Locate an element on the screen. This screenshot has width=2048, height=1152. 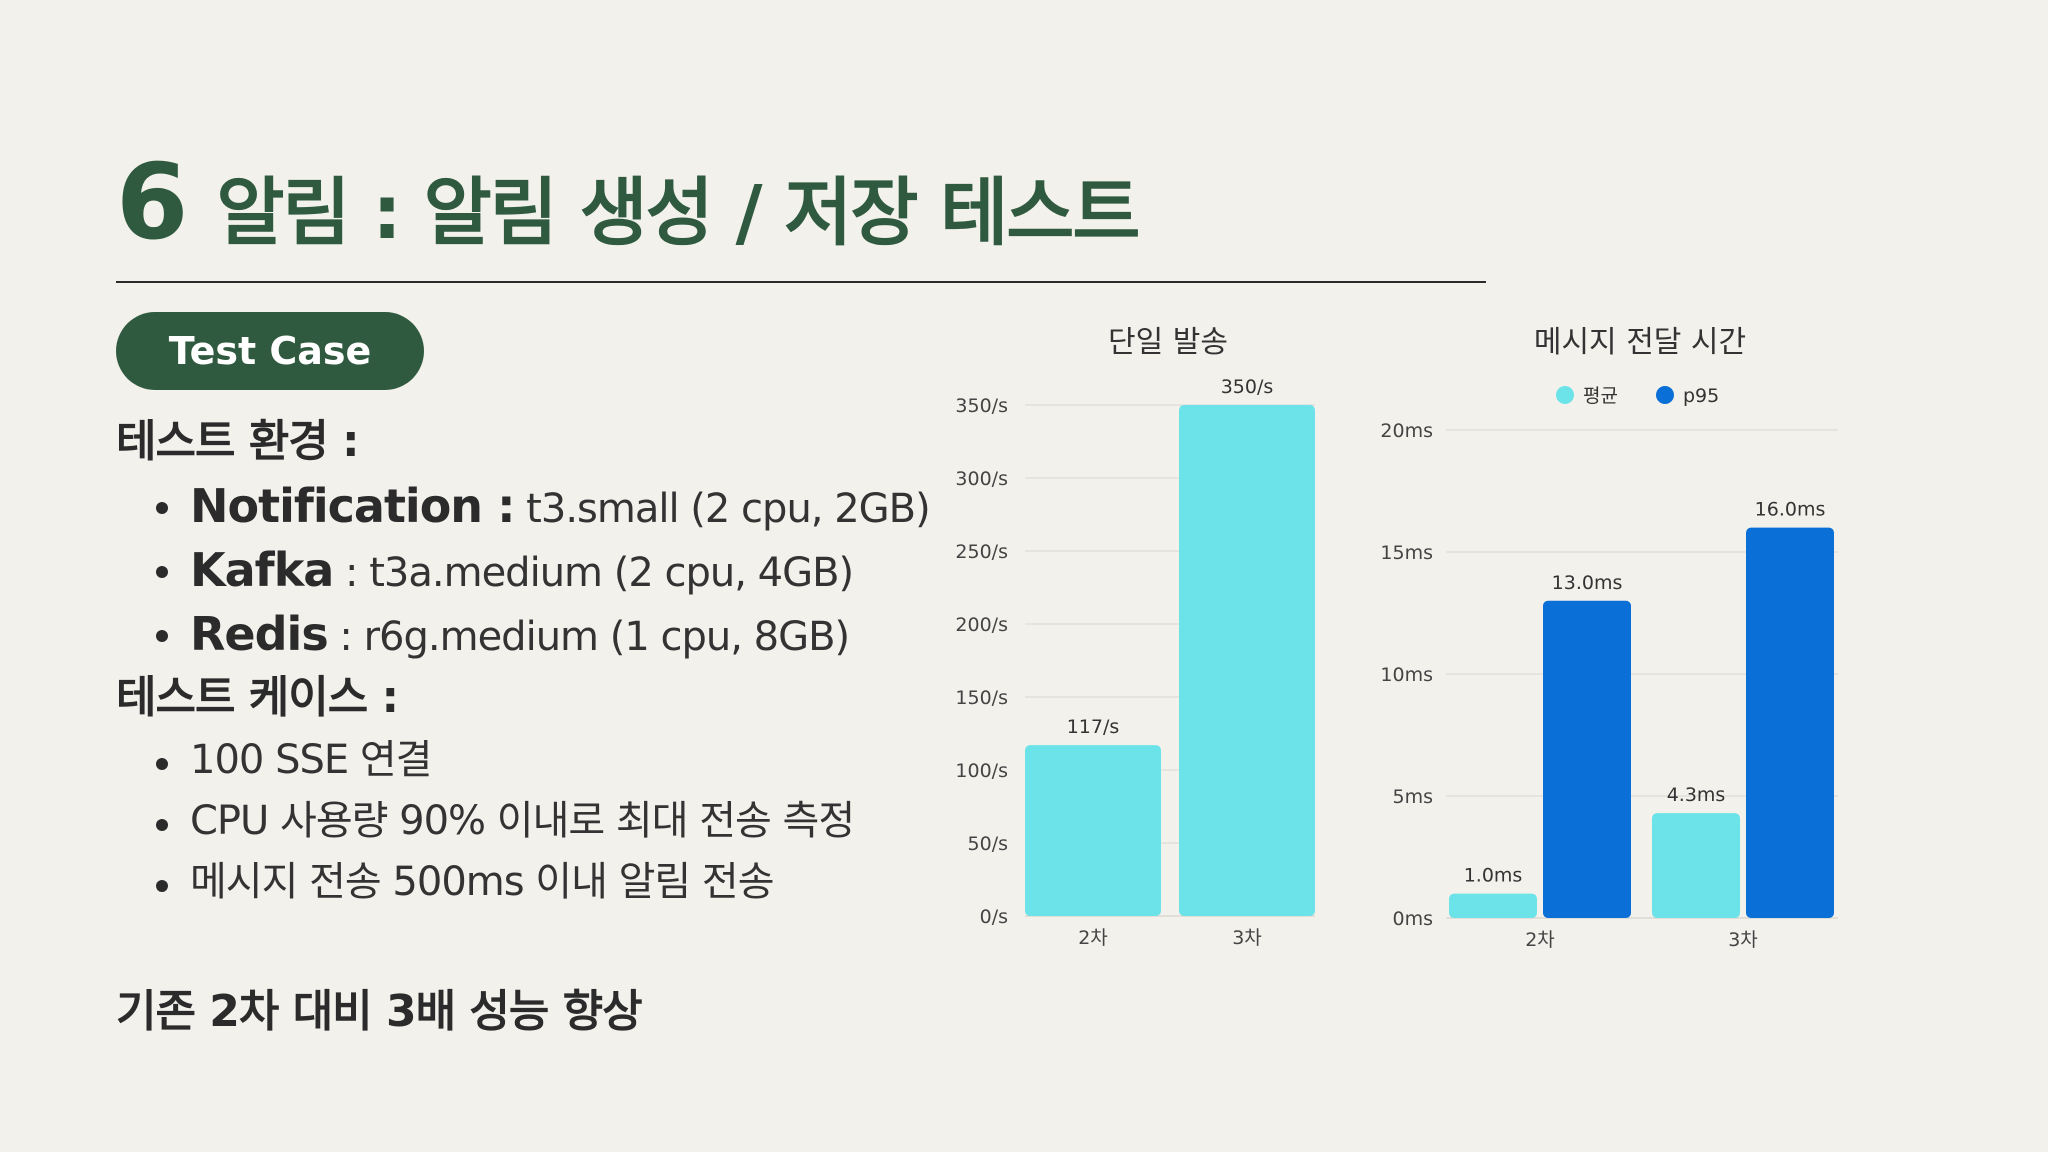
slide-title-text: 알림 : 알림 생성 / 저장 테스트 is located at coordinates (678, 213).